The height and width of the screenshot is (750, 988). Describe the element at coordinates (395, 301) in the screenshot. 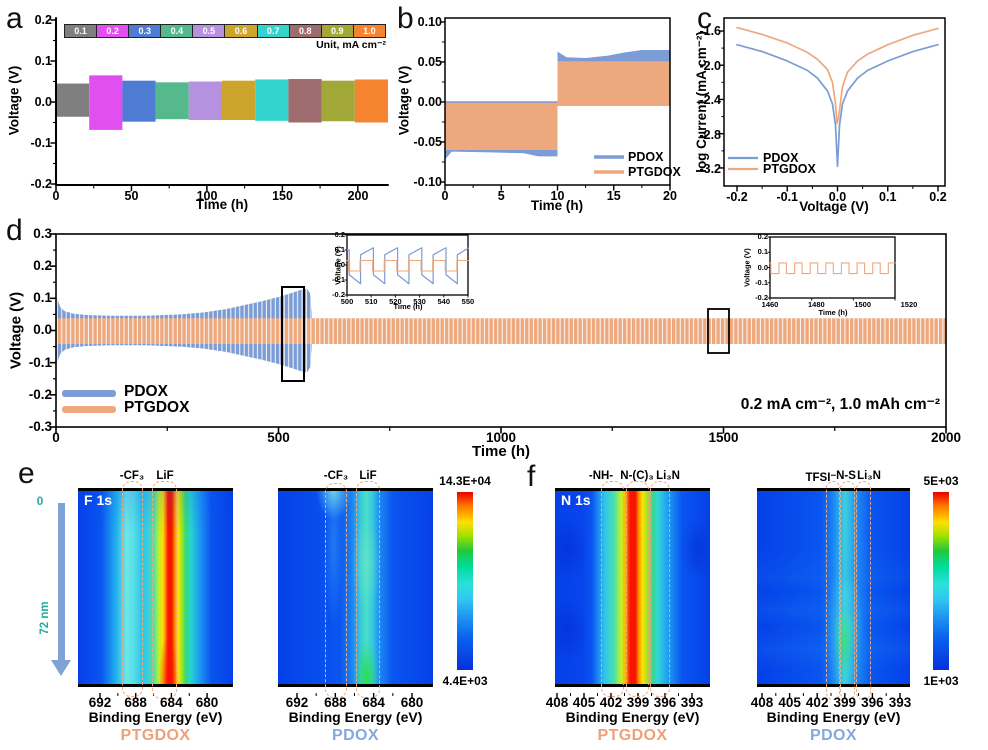

I see `tick-label: 520` at that location.